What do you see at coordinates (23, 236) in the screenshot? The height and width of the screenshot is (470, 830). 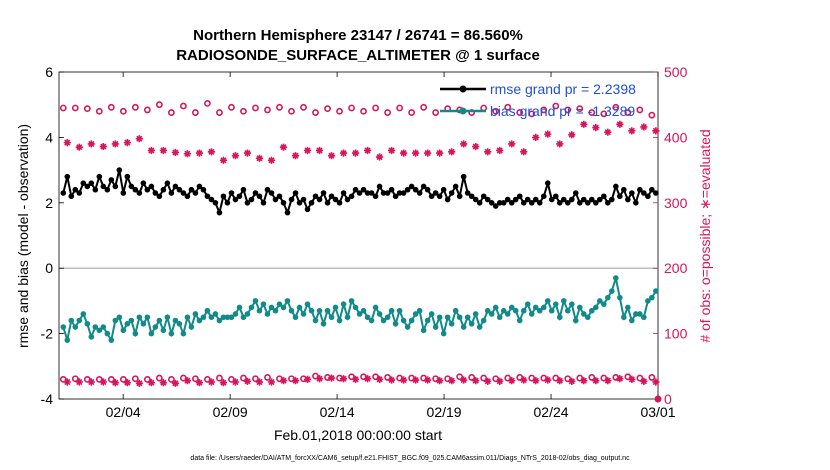 I see `y-axis-label-left: rmse and bias (model - observation)` at bounding box center [23, 236].